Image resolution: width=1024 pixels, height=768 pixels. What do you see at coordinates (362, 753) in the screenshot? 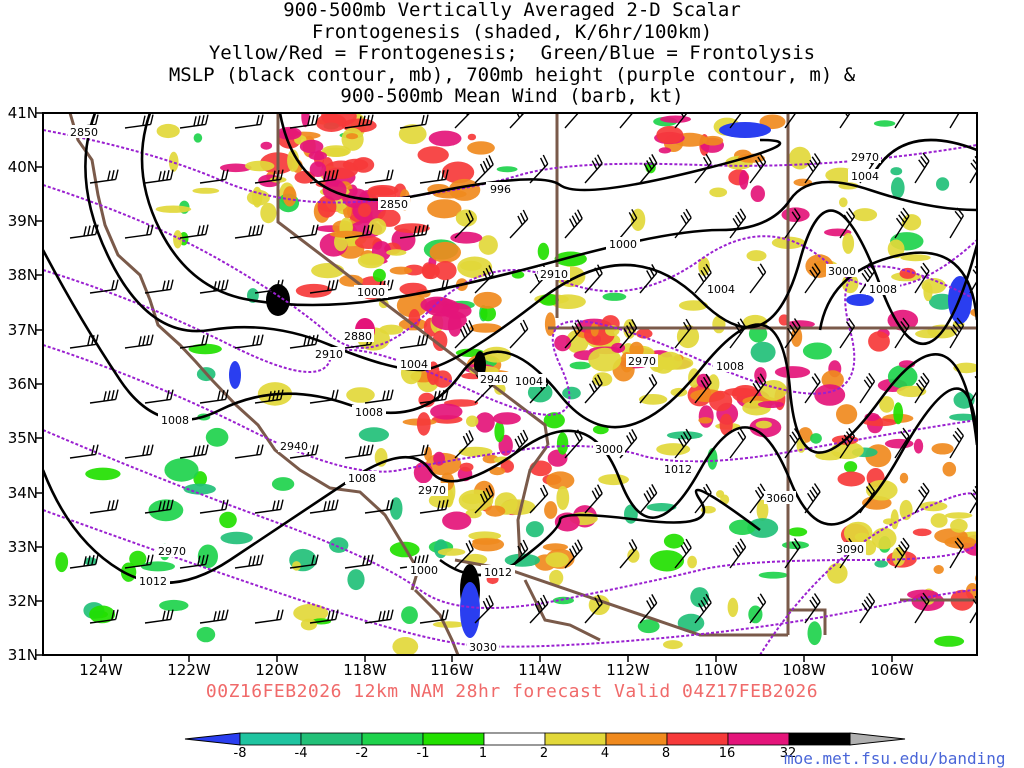
I see `colorbar-label: -2` at bounding box center [362, 753].